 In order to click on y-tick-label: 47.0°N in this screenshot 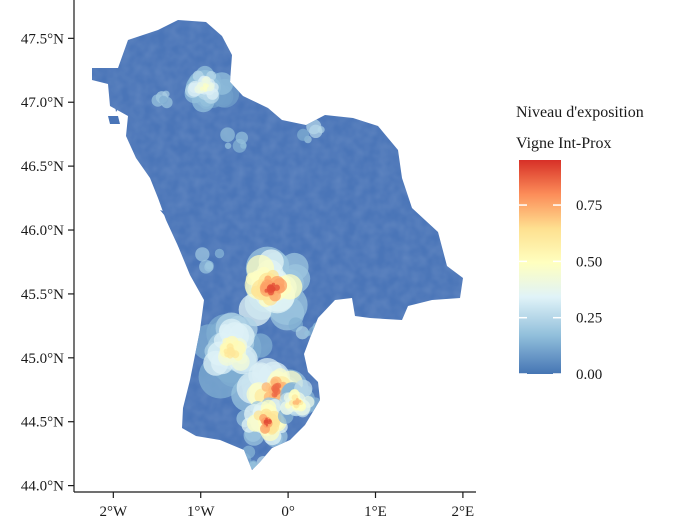, I will do `click(42, 103)`.